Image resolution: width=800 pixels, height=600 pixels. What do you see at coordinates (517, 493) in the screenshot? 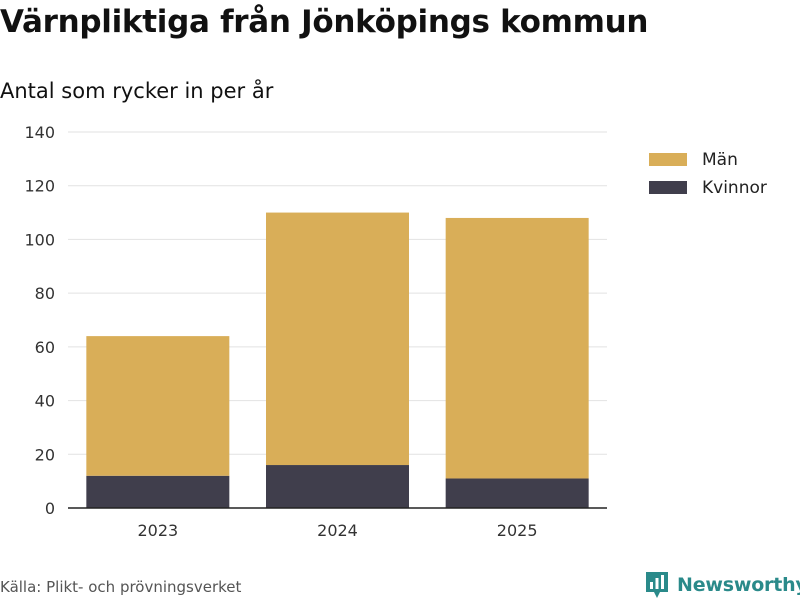
I see `bar-kvinnor-2025` at bounding box center [517, 493].